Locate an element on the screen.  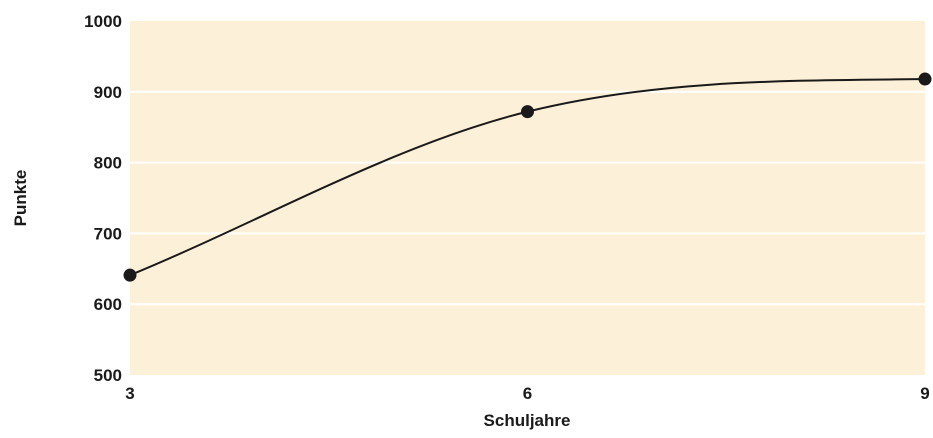
y-tick-label: 800 is located at coordinates (108, 163).